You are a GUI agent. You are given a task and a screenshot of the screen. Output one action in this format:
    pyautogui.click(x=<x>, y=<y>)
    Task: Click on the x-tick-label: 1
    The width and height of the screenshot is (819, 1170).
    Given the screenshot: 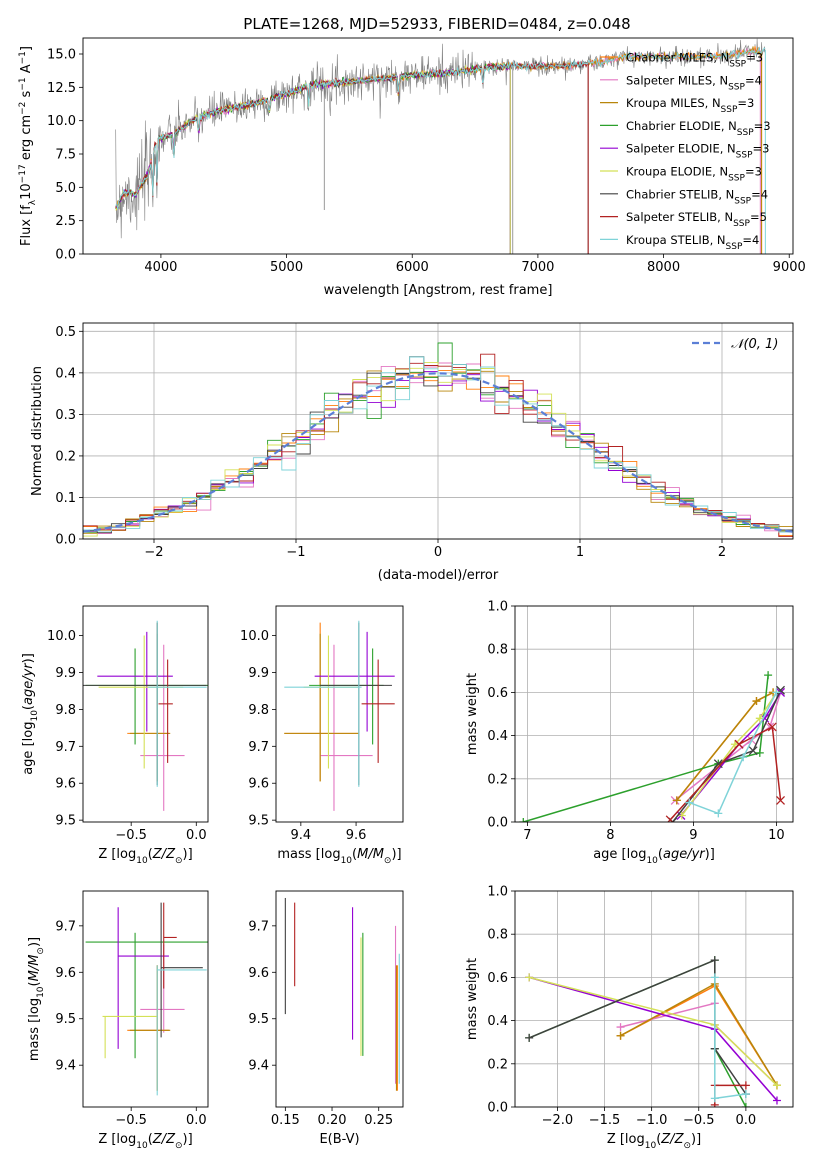 What is the action you would take?
    pyautogui.click(x=580, y=552)
    